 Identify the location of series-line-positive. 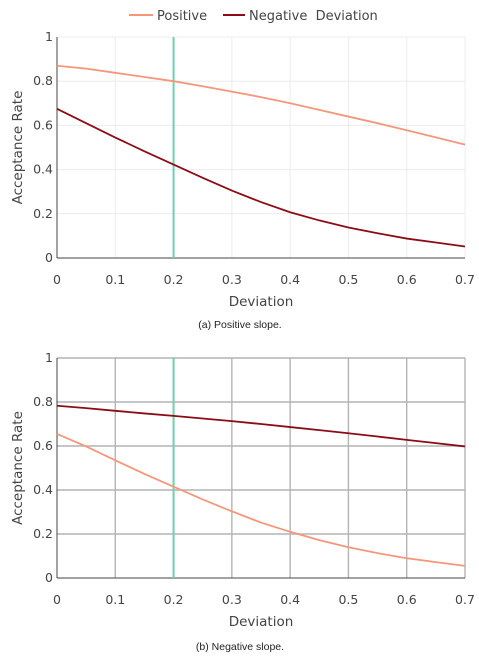
(261, 105).